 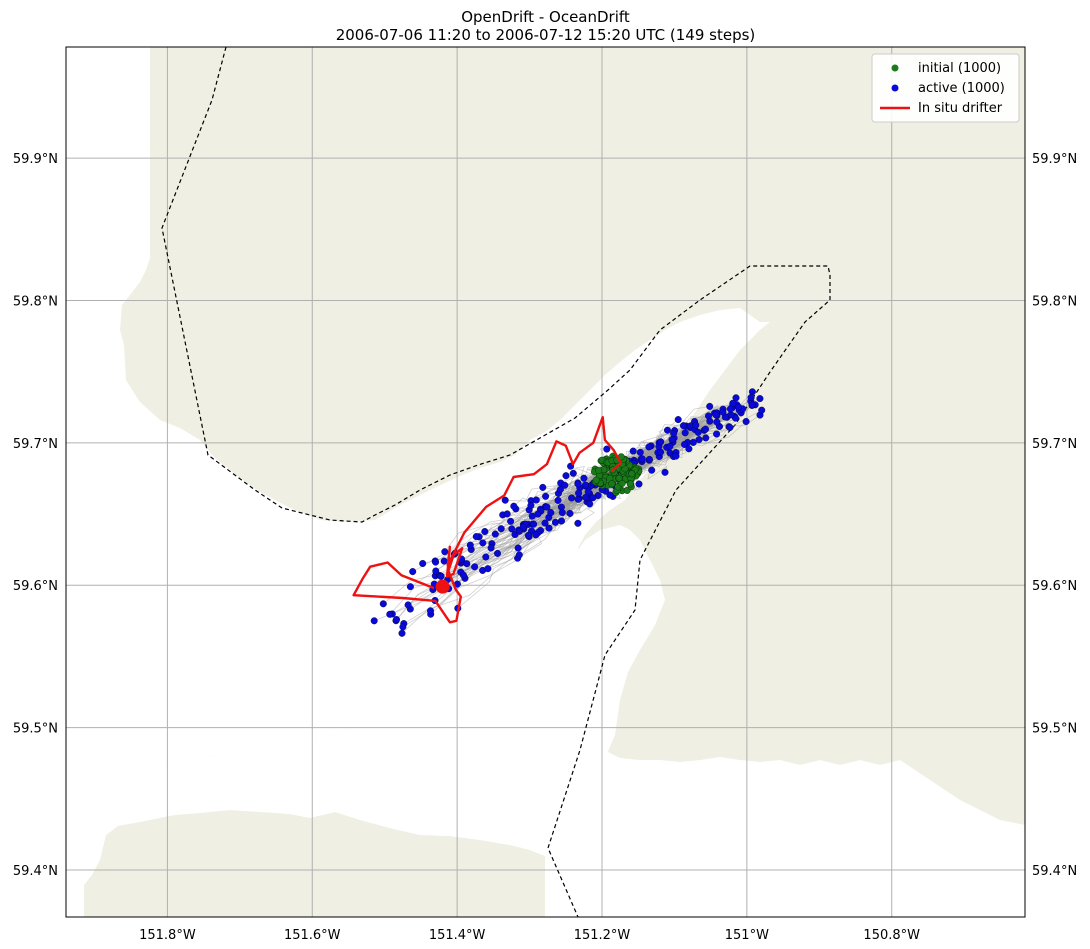 What do you see at coordinates (108, 243) in the screenshot?
I see `upper-water` at bounding box center [108, 243].